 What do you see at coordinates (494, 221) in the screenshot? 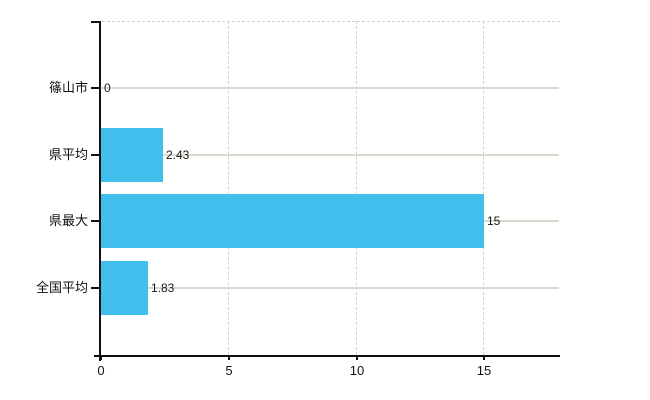
I see `bar-value-label: 15` at bounding box center [494, 221].